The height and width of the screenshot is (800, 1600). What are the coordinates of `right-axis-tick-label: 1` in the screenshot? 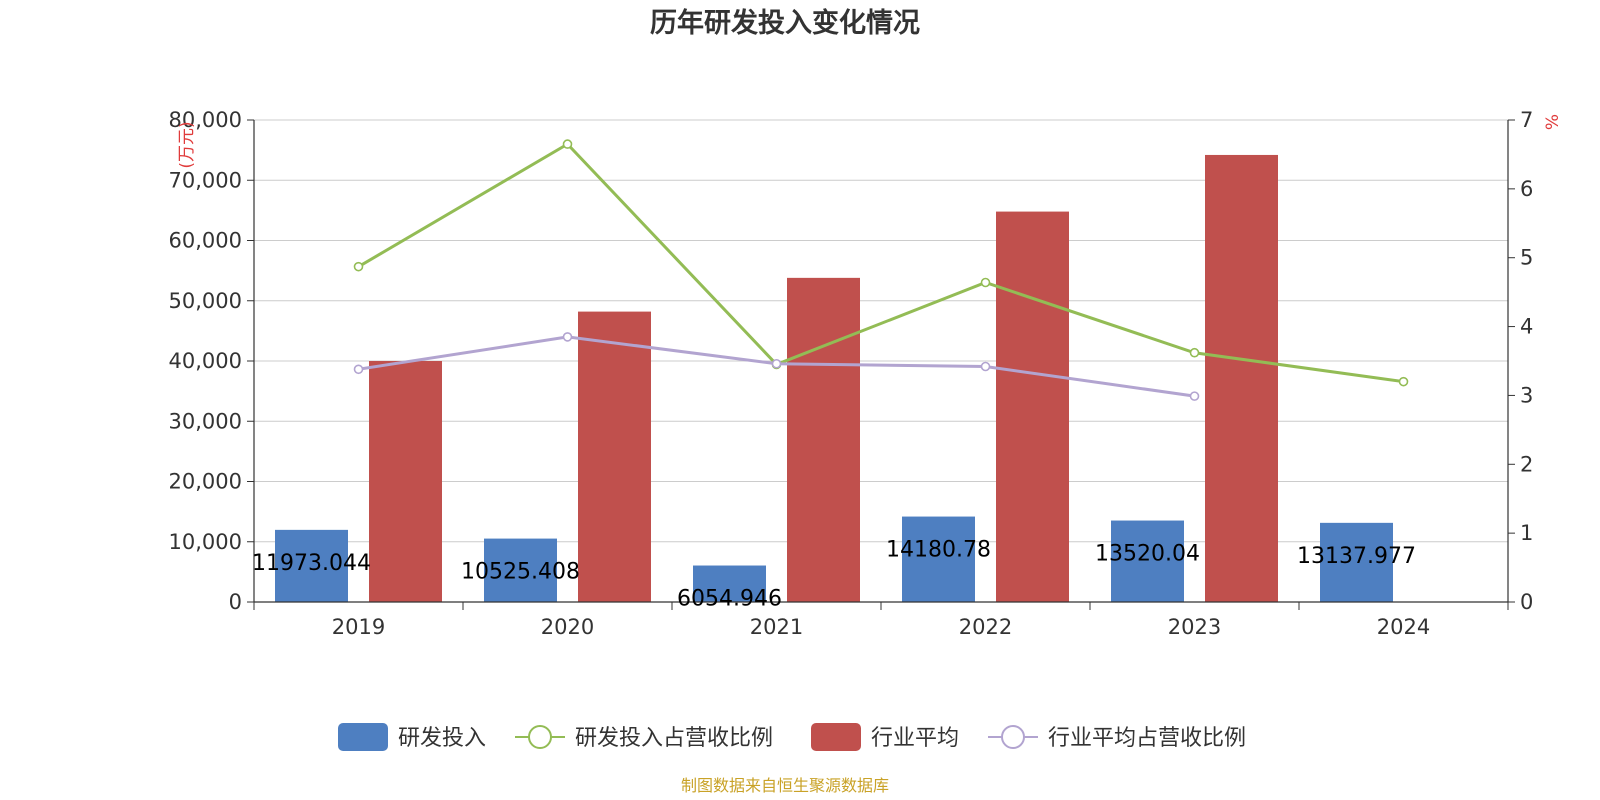 It's located at (1526, 533).